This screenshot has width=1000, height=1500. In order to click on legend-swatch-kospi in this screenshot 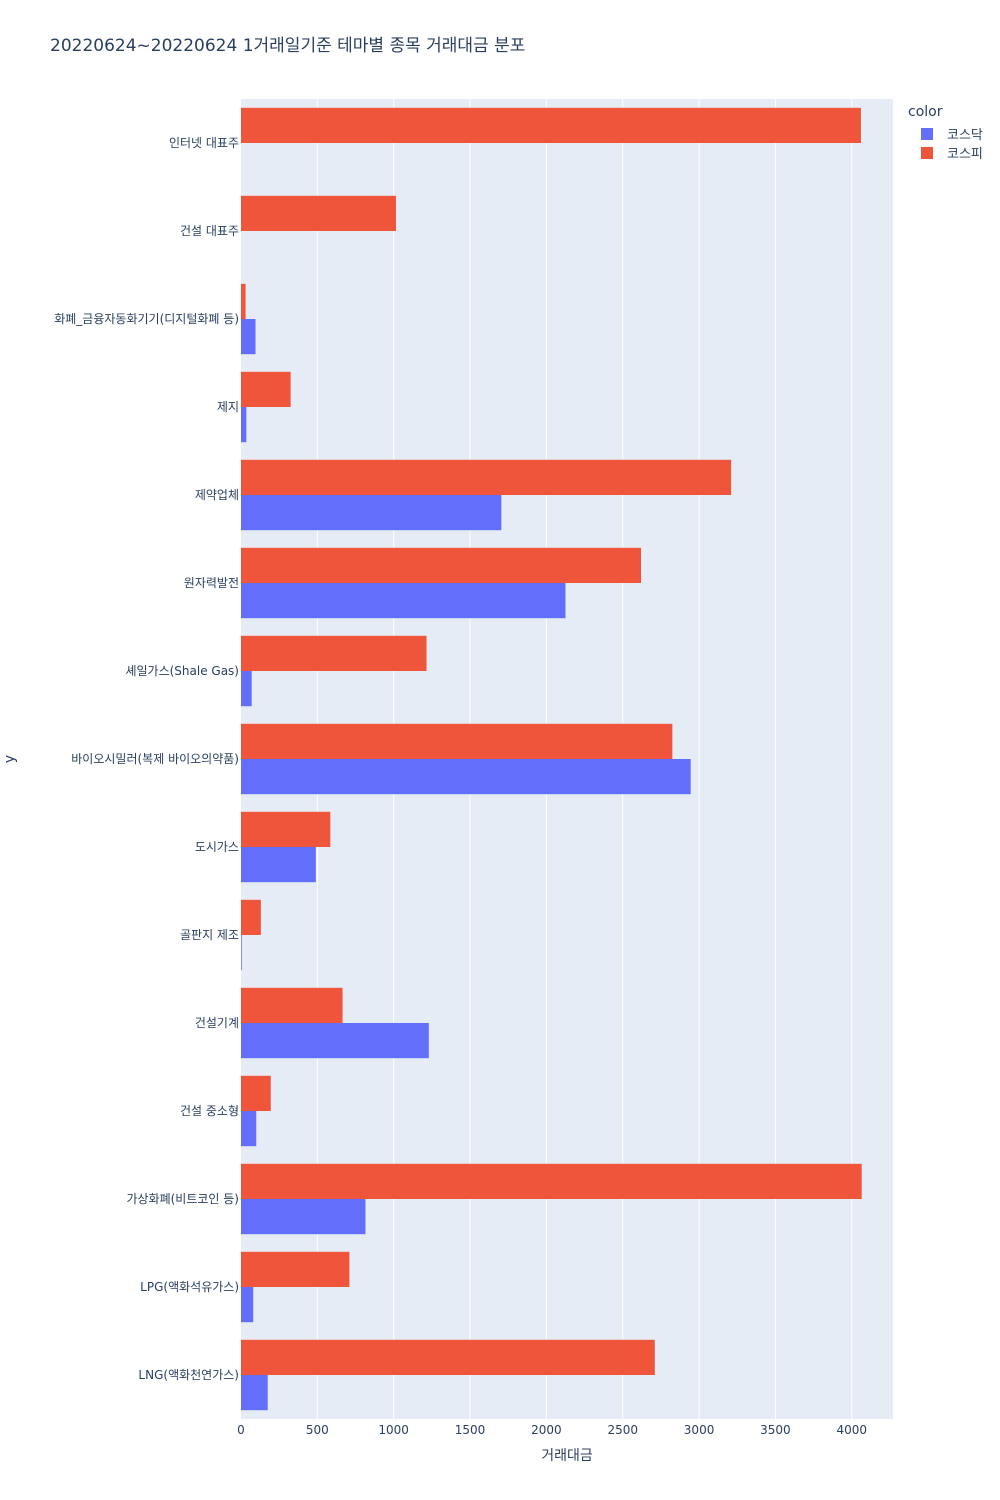, I will do `click(927, 152)`.